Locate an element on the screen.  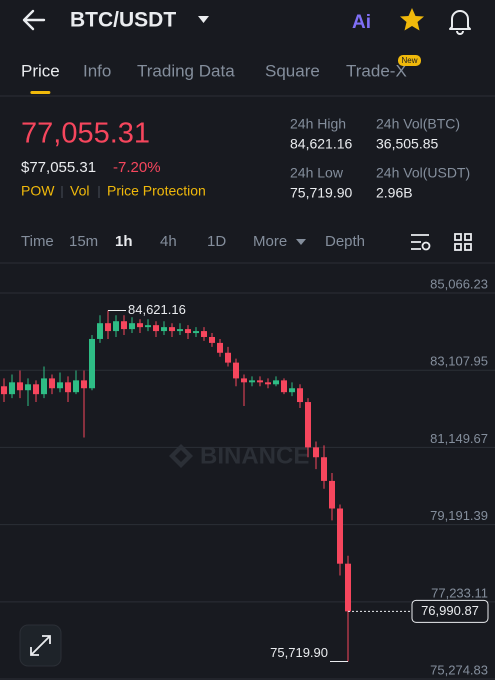
tab: Price is located at coordinates (40, 70).